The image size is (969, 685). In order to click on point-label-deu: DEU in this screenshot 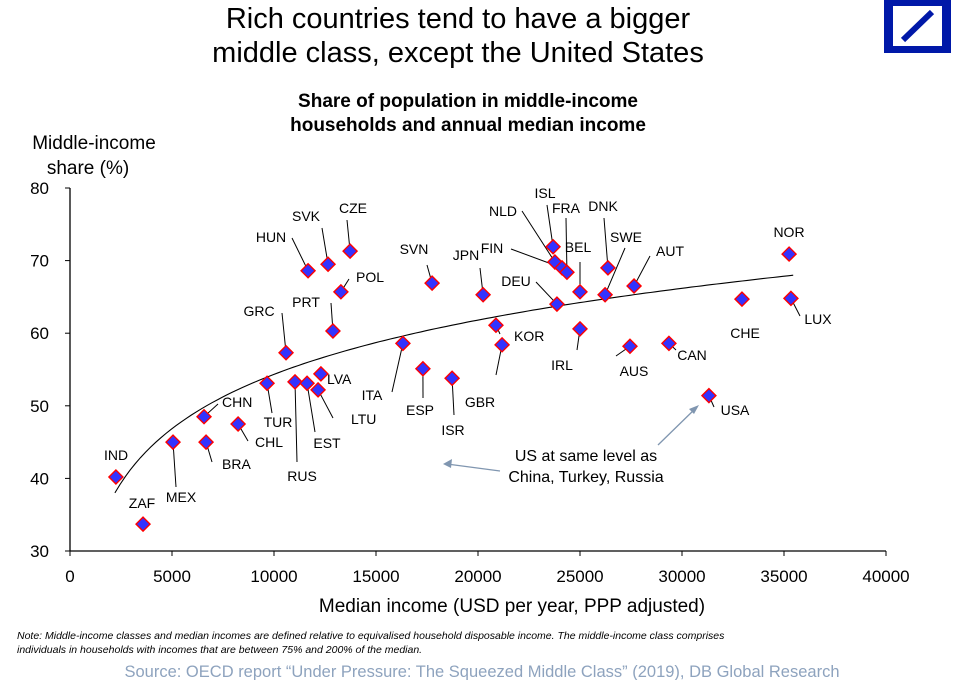, I will do `click(516, 281)`.